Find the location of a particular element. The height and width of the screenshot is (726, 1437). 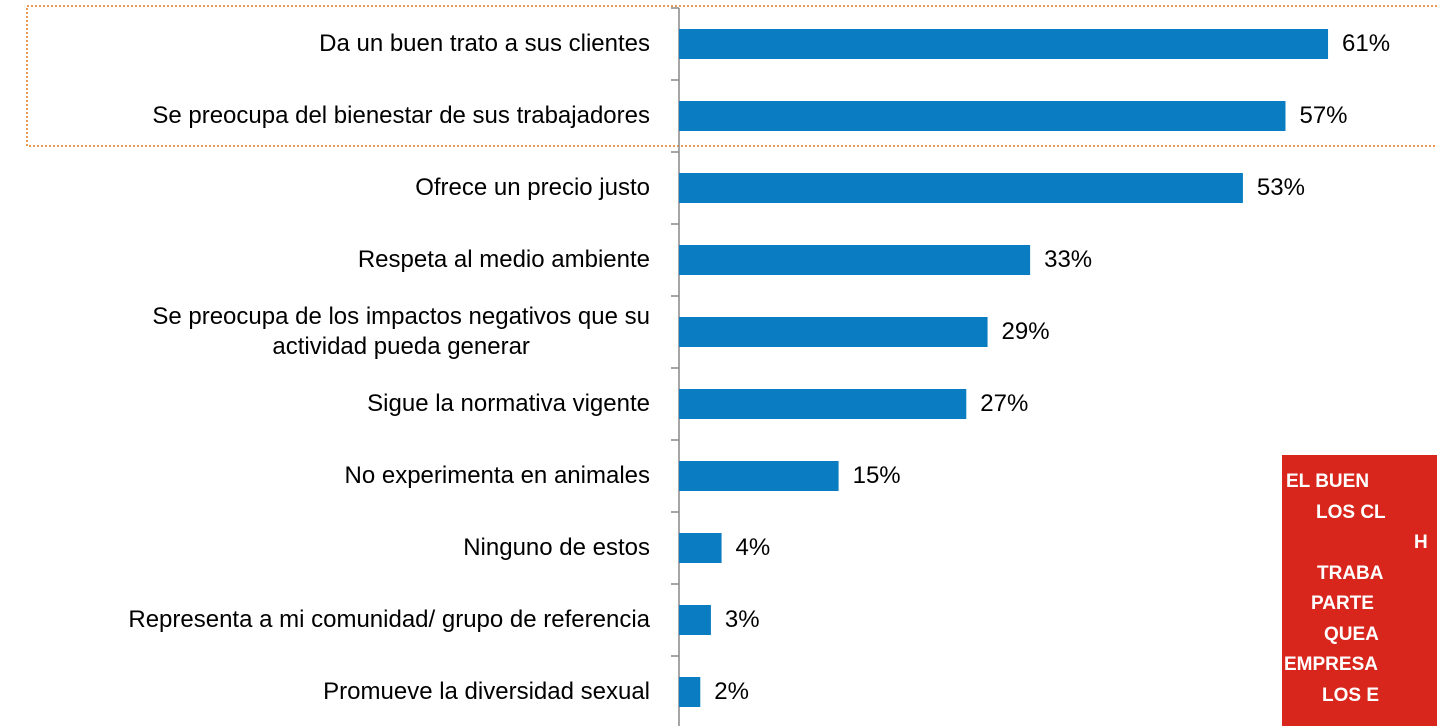

value-label: 27% is located at coordinates (1004, 403).